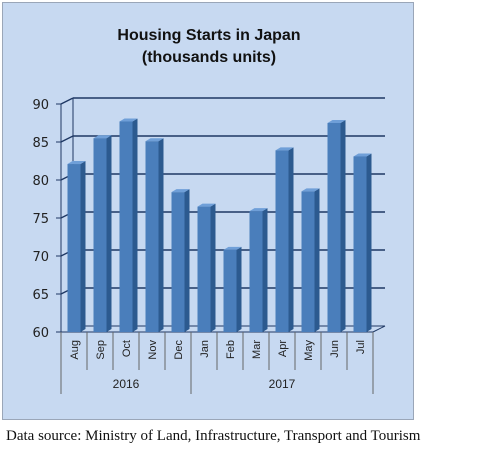 The height and width of the screenshot is (470, 479). I want to click on chart-subtitle: (thousands units), so click(209, 57).